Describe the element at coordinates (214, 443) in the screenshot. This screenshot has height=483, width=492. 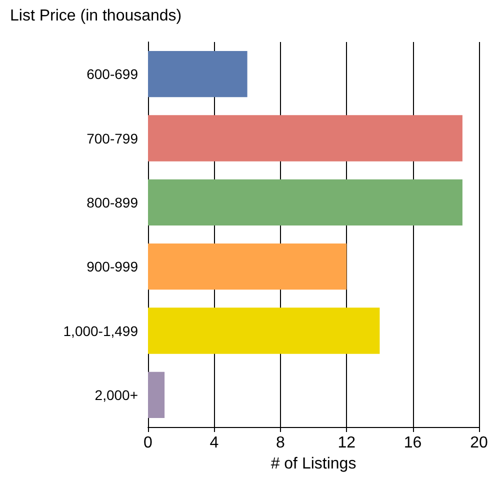
I see `x-tick-label: 4` at that location.